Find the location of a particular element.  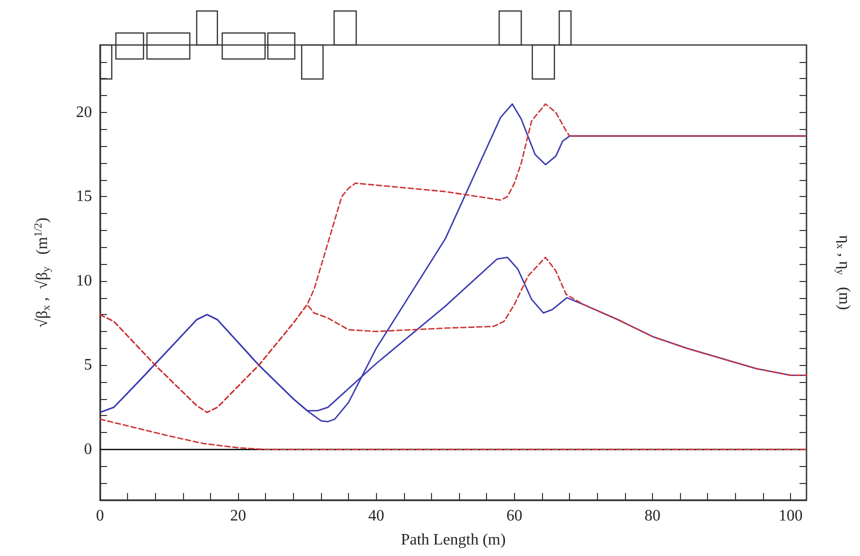

x-axis-title: Path Length (m) is located at coordinates (453, 540).